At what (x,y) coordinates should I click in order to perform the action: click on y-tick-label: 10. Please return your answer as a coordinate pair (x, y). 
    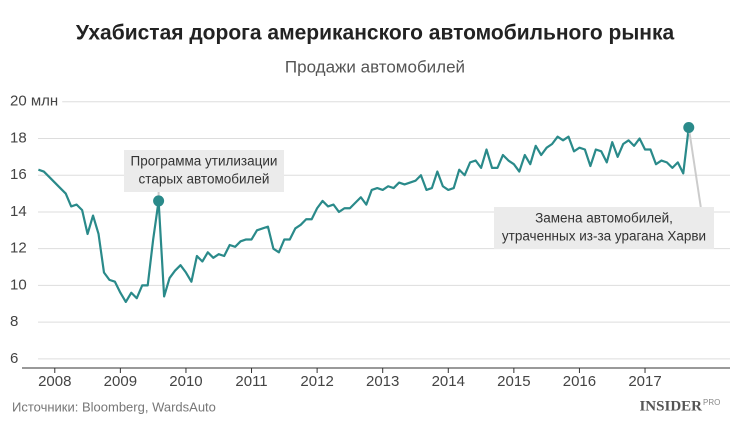
    Looking at the image, I should click on (18, 284).